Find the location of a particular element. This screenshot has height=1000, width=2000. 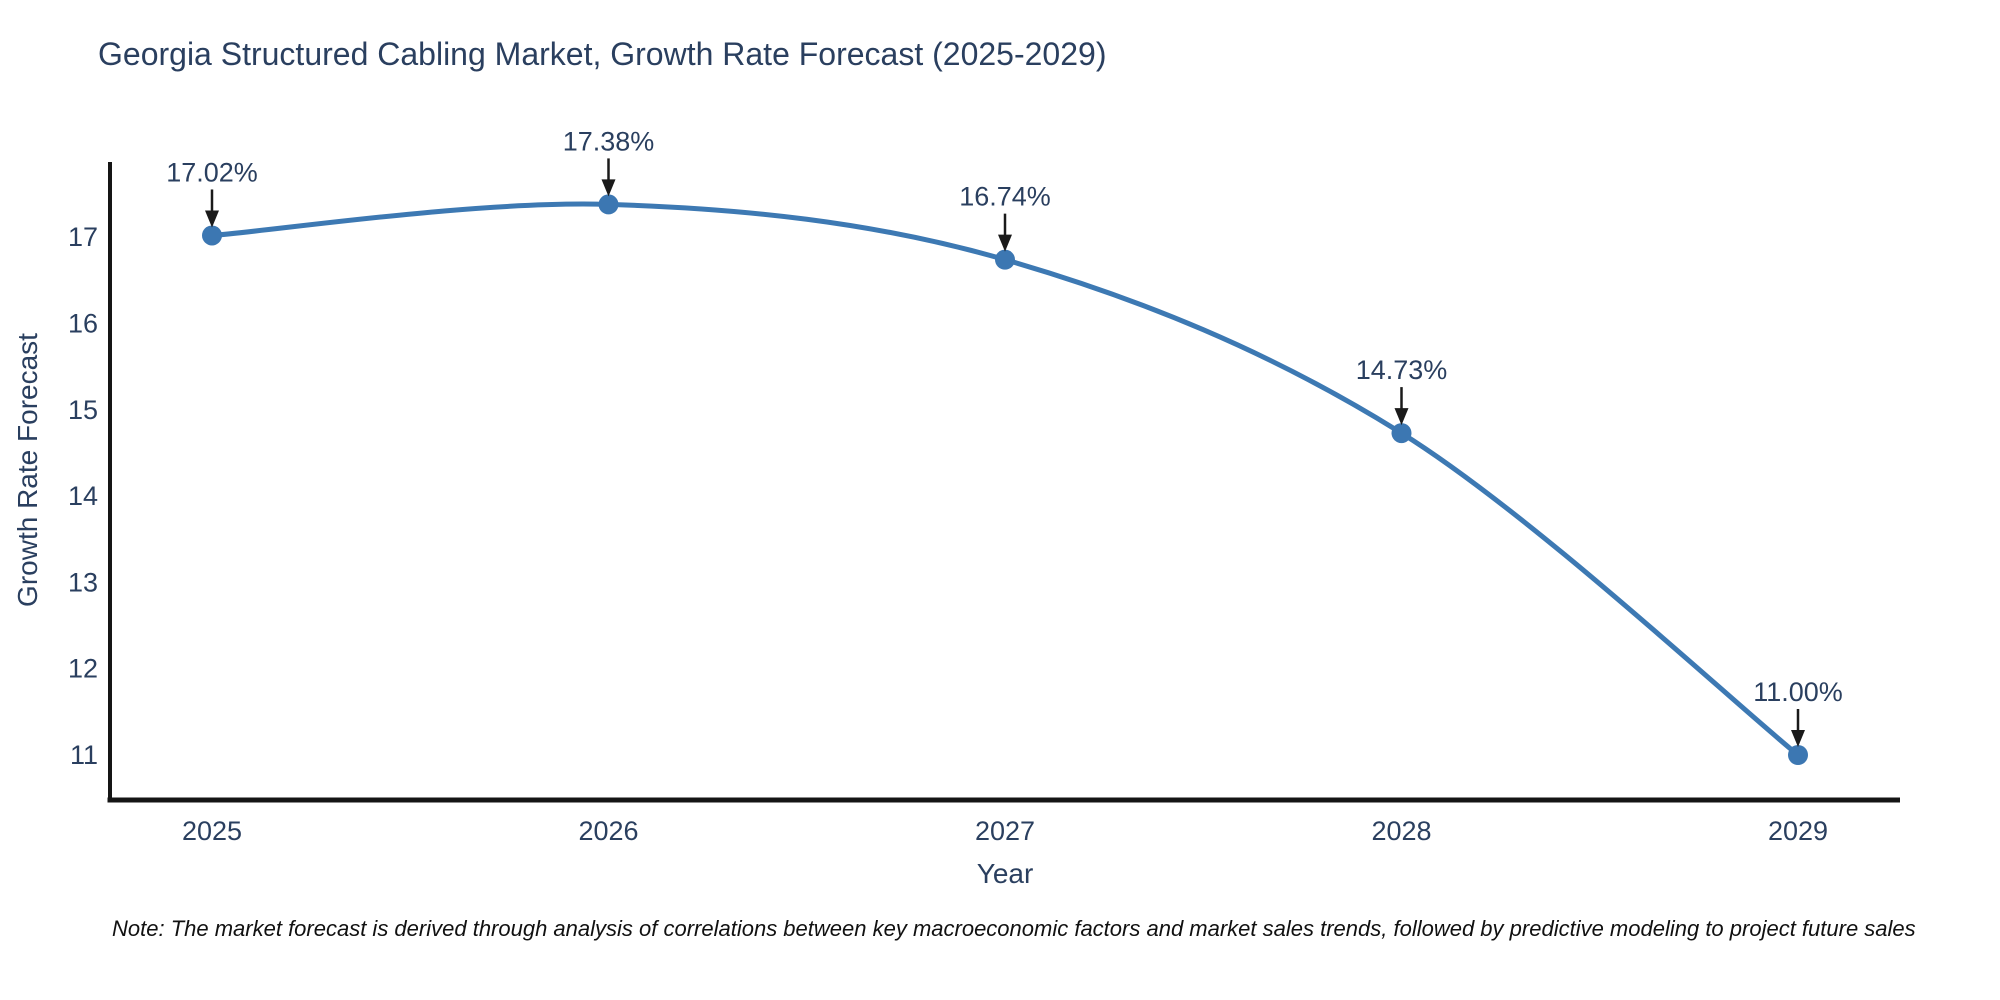

x-tick-label: 2026 is located at coordinates (608, 831).